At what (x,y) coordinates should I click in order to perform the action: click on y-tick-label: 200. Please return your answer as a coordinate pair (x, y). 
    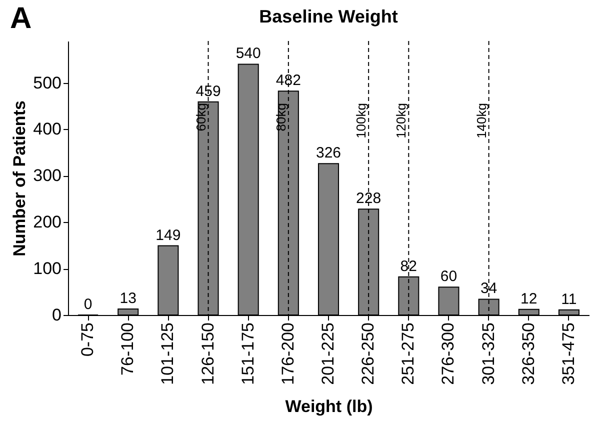
    Looking at the image, I should click on (47, 222).